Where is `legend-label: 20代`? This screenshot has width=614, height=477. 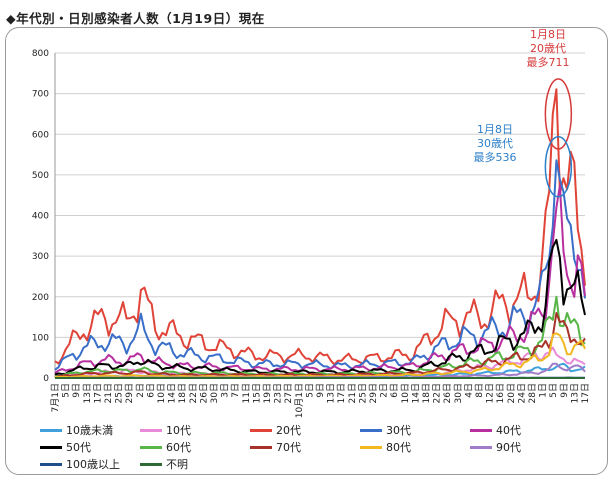 legend-label: 20代 is located at coordinates (288, 430).